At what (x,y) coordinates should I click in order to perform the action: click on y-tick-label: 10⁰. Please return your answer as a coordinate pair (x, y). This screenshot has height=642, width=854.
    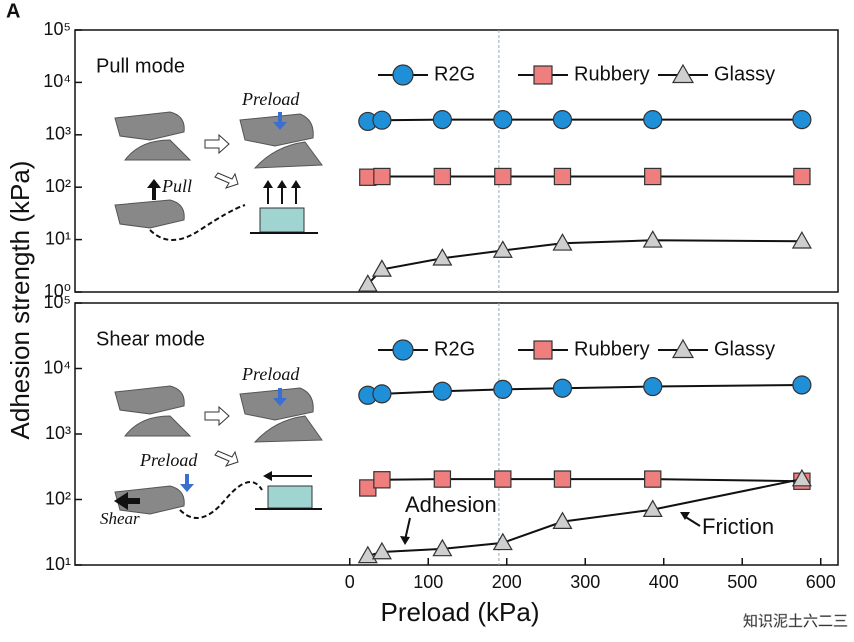
    Looking at the image, I should click on (57, 291).